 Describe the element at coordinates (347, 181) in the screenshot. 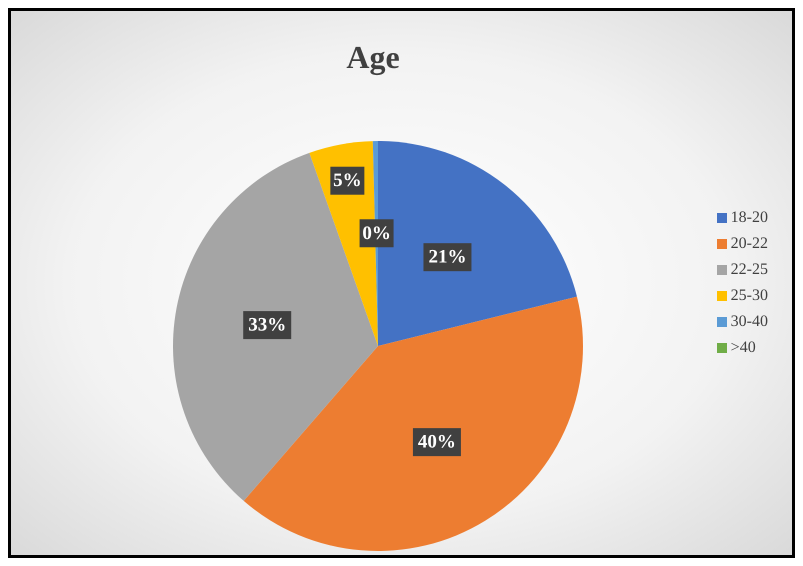

I see `data-label: 5%` at that location.